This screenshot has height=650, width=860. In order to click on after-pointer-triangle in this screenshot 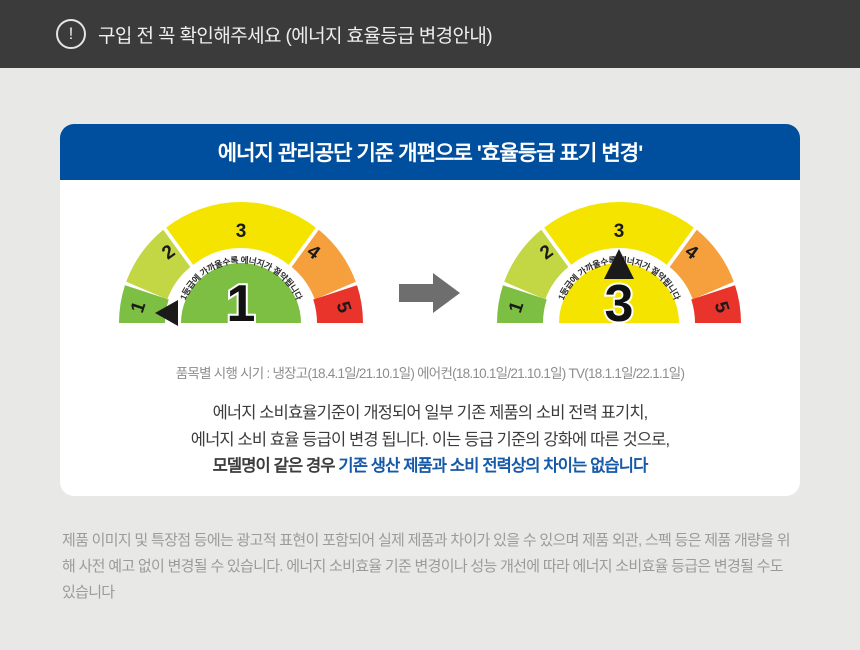, I will do `click(619, 264)`.